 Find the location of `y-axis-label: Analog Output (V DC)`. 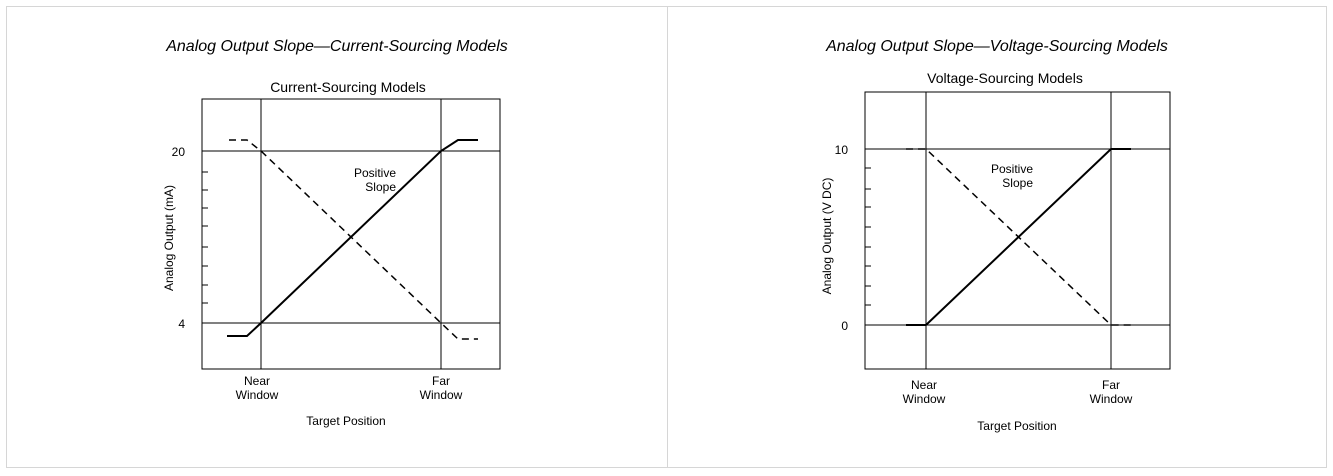

y-axis-label: Analog Output (V DC) is located at coordinates (827, 236).